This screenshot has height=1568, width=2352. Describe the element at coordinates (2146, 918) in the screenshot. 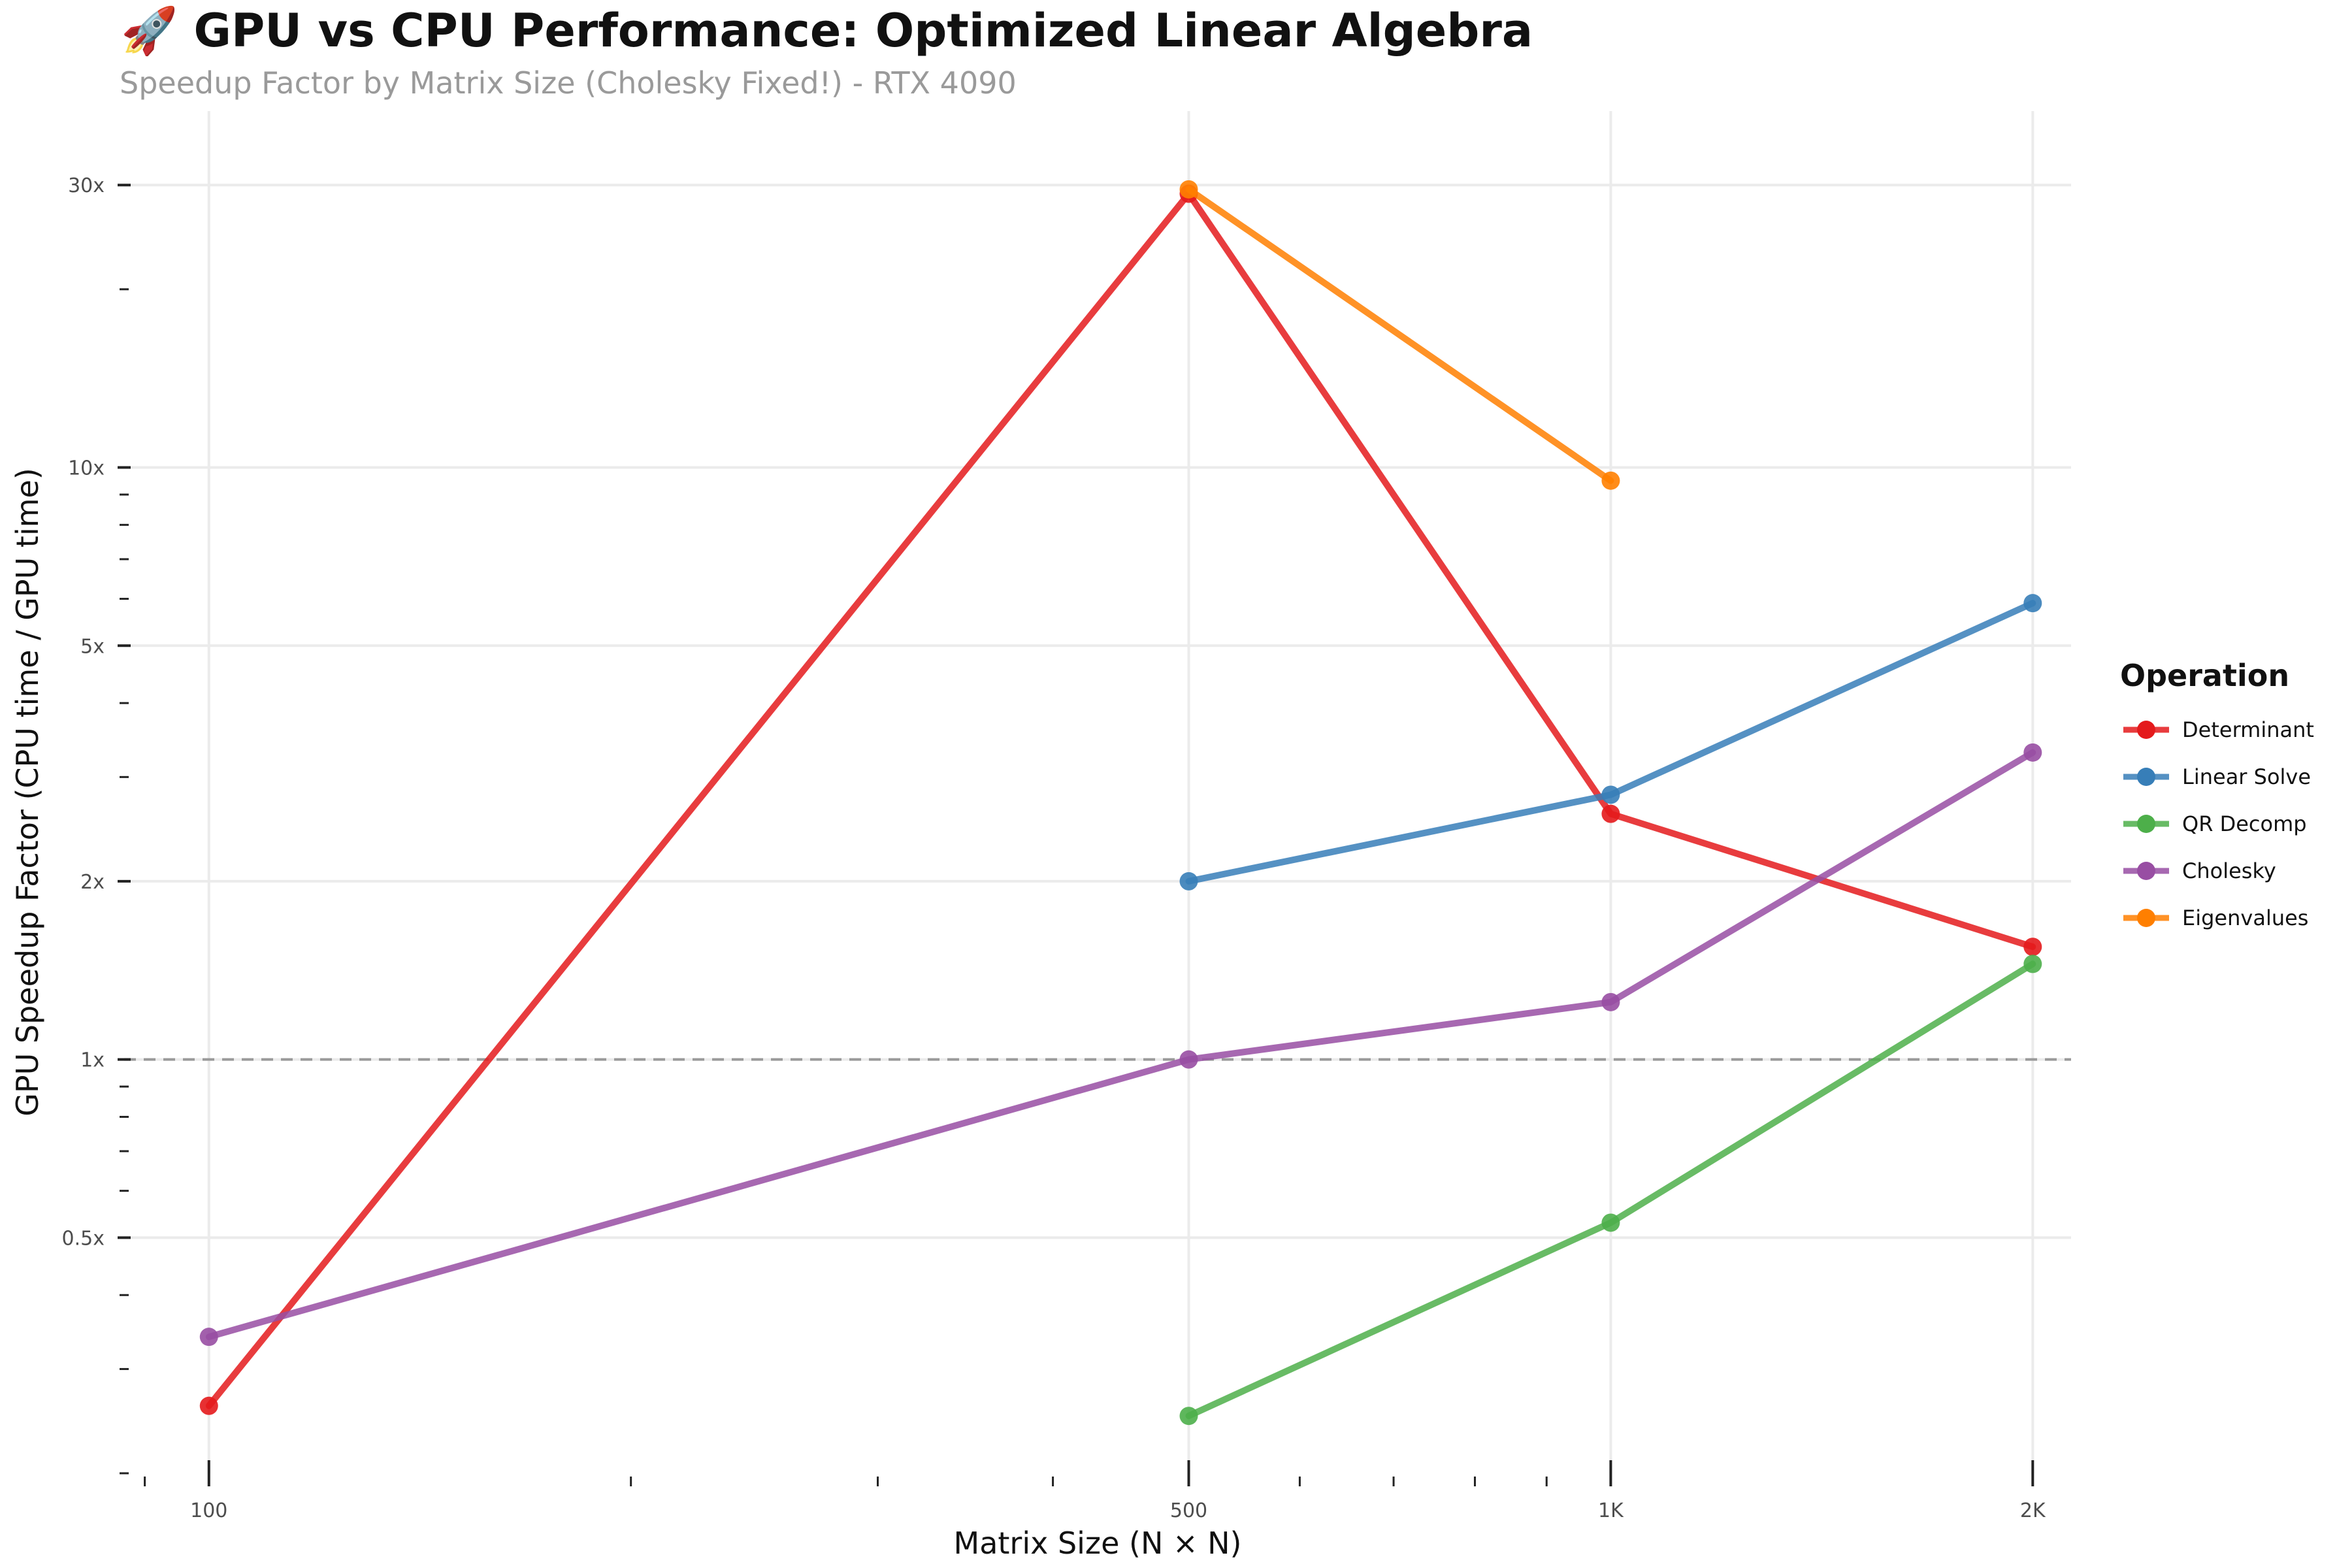

I see `legend-swatch-point-eigenvalues` at that location.